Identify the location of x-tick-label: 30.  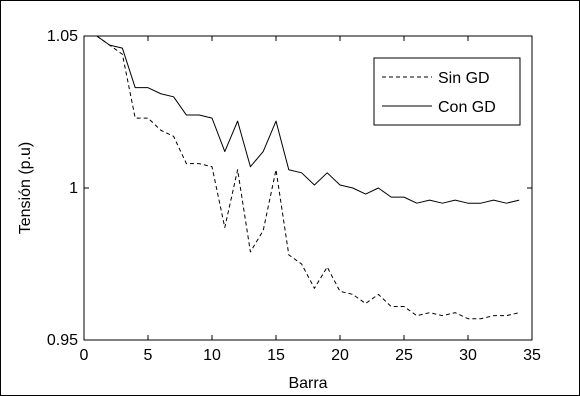
(468, 355).